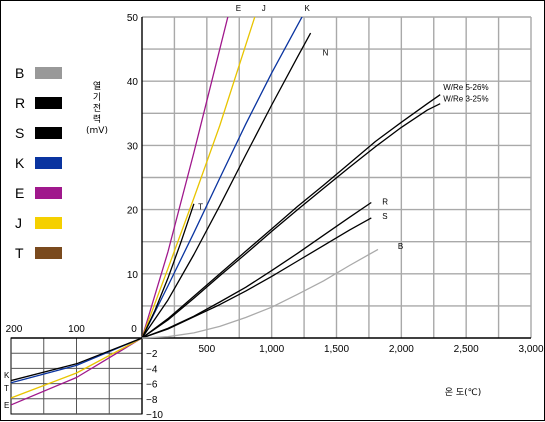 This screenshot has width=545, height=422. Describe the element at coordinates (463, 392) in the screenshot. I see `x-axis-title: 온 도(℃)` at that location.